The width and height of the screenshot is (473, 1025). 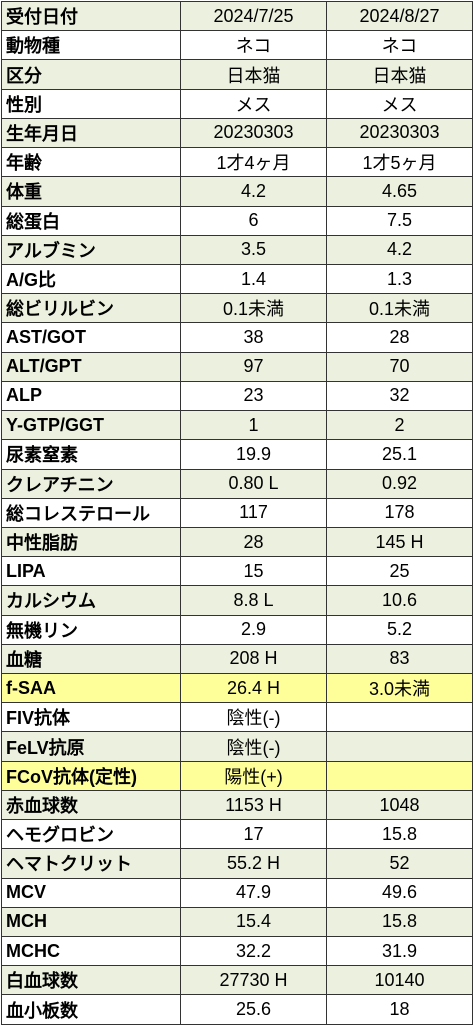 I want to click on table-row: ヘマトクリット 55.2 H 52, so click(x=237, y=863).